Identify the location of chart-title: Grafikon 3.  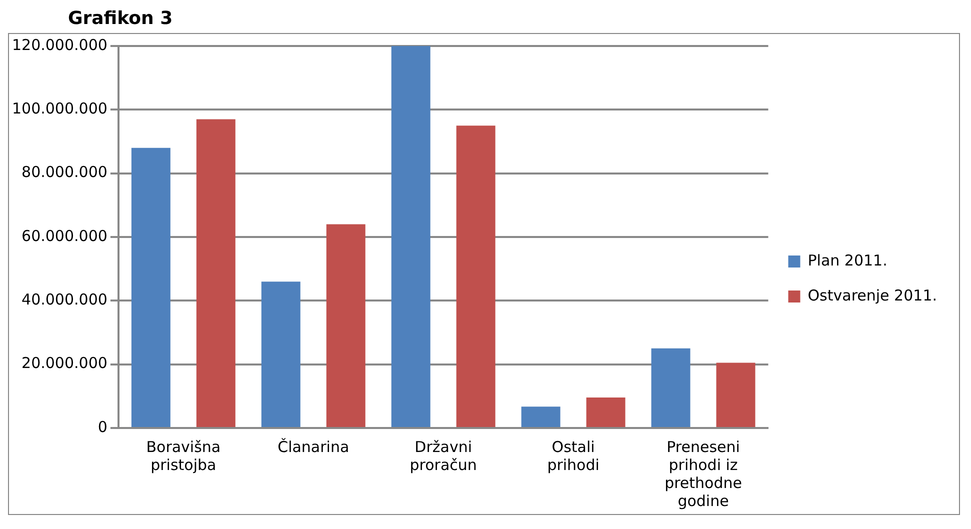
(121, 18).